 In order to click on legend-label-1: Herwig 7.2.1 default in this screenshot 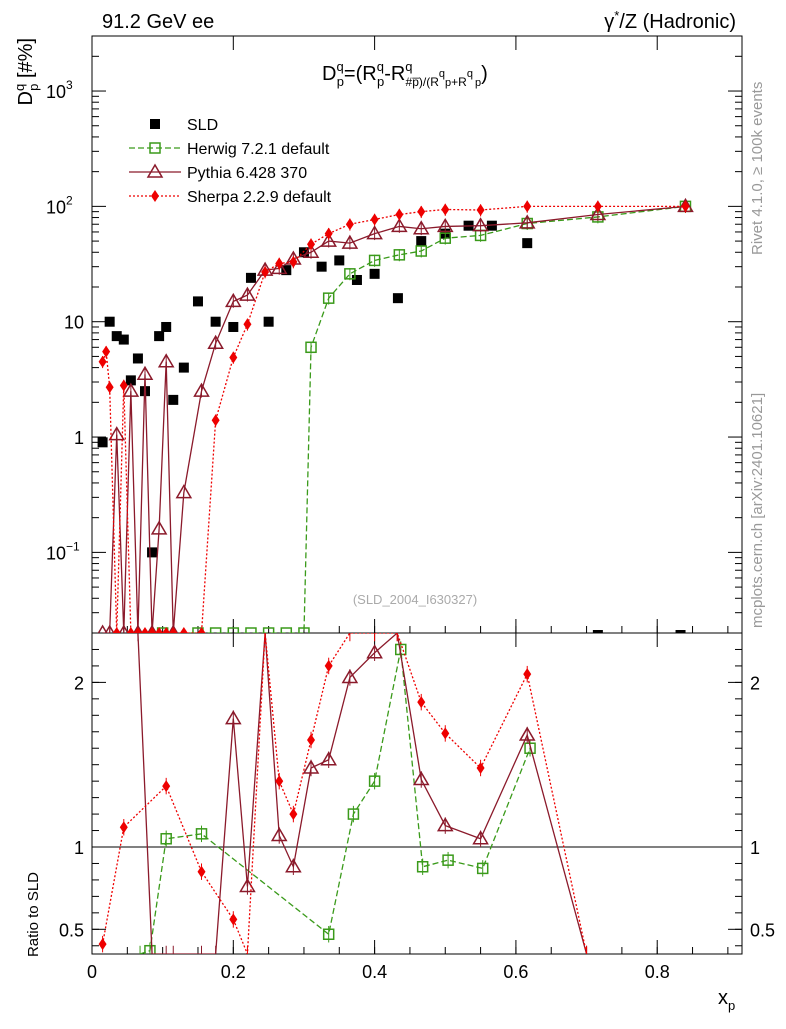, I will do `click(258, 149)`.